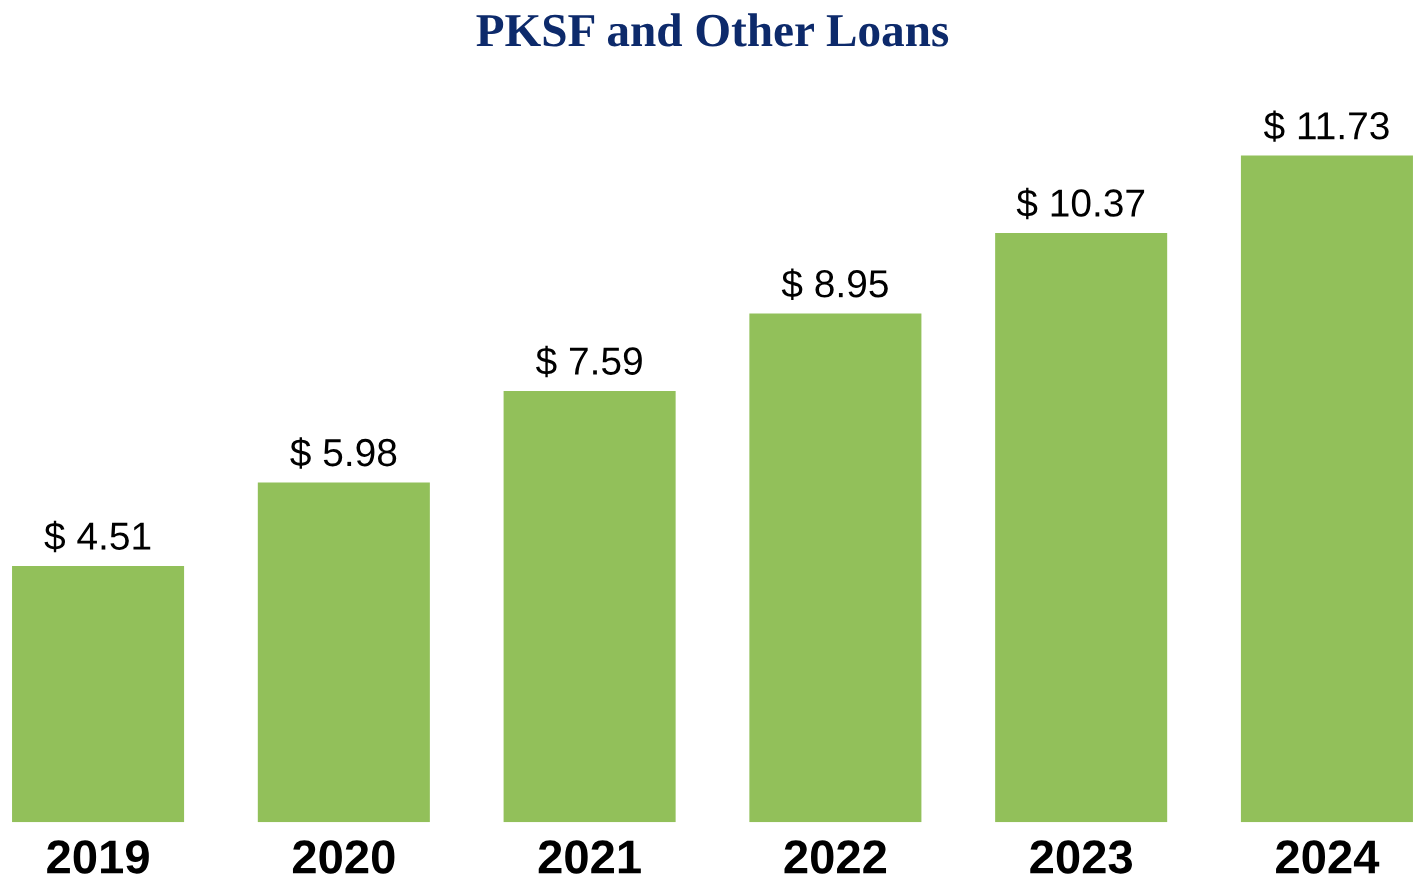 This screenshot has height=889, width=1425. I want to click on x-tick-label: 2022, so click(835, 857).